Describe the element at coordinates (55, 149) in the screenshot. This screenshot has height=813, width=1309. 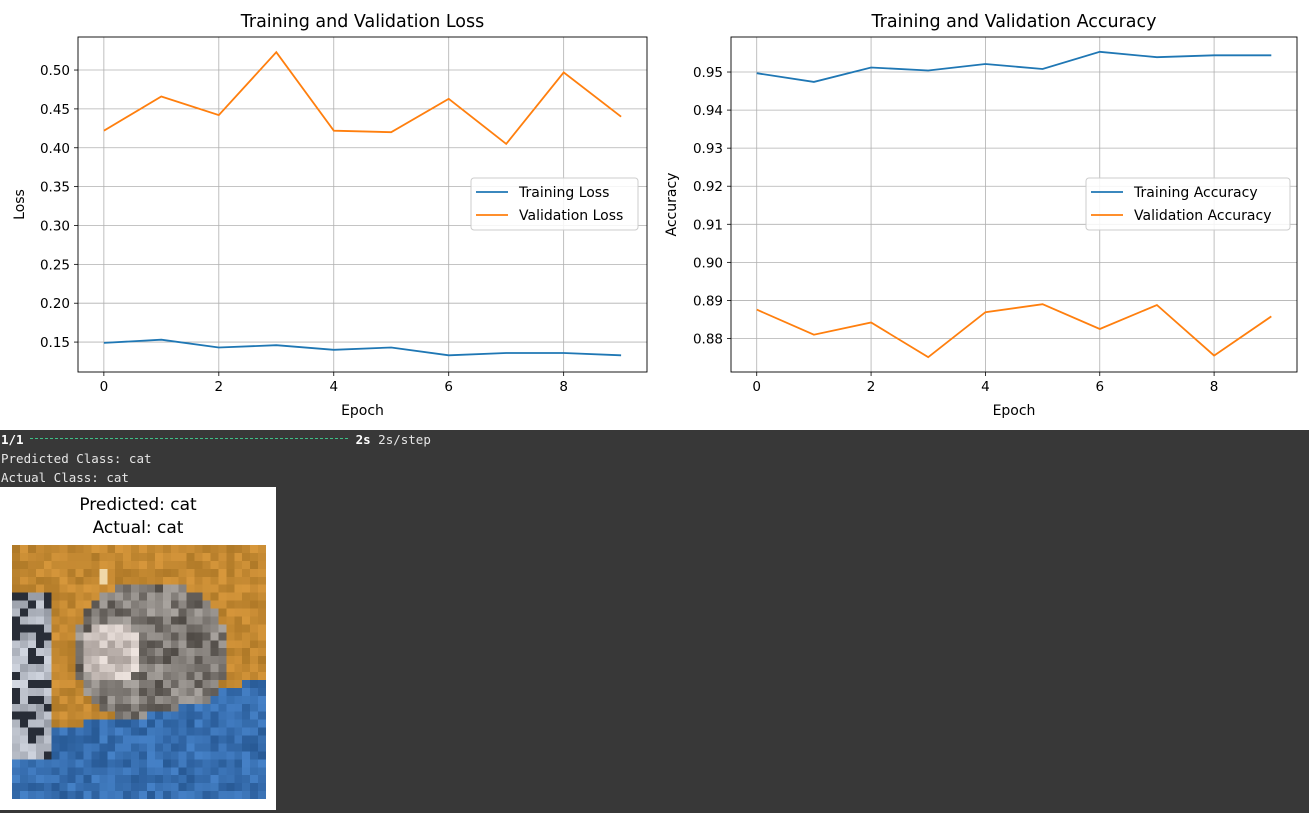
I see `y-tick-label: 0.40` at that location.